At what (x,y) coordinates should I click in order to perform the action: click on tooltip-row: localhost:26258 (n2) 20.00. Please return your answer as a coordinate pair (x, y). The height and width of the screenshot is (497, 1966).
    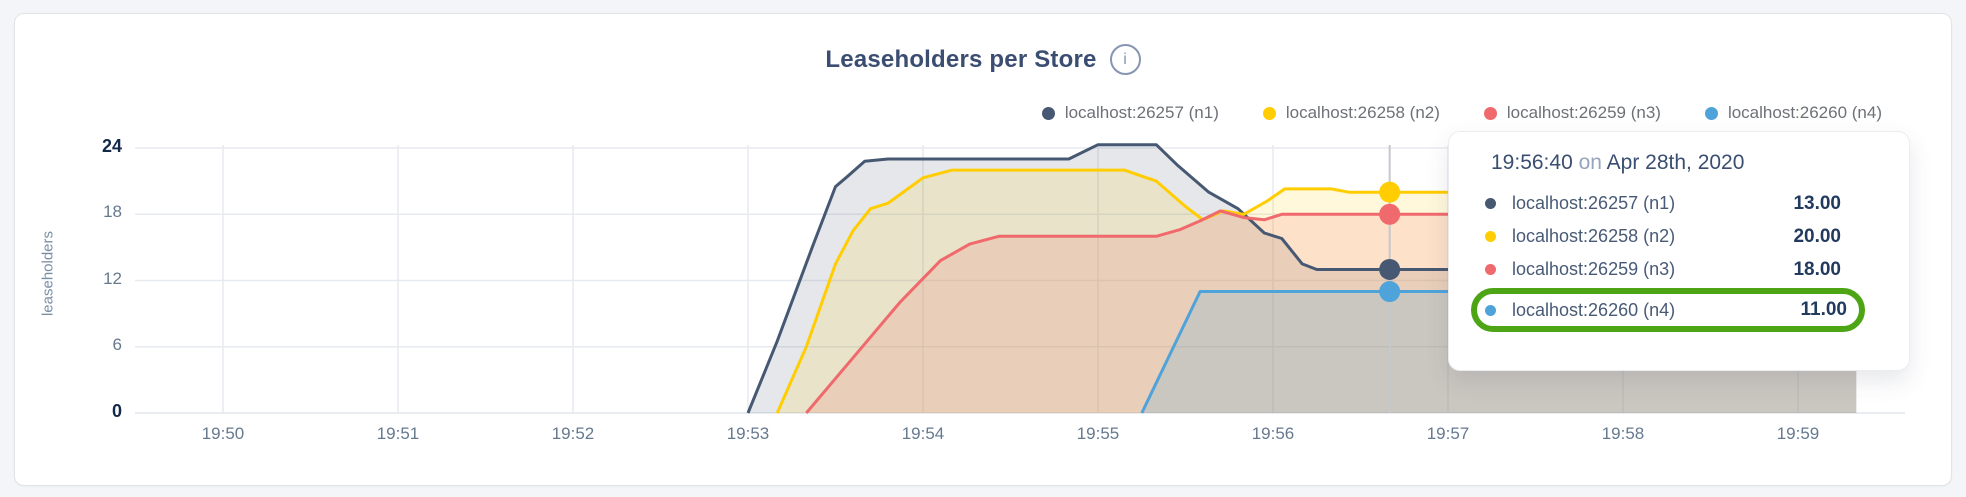
    Looking at the image, I should click on (1663, 236).